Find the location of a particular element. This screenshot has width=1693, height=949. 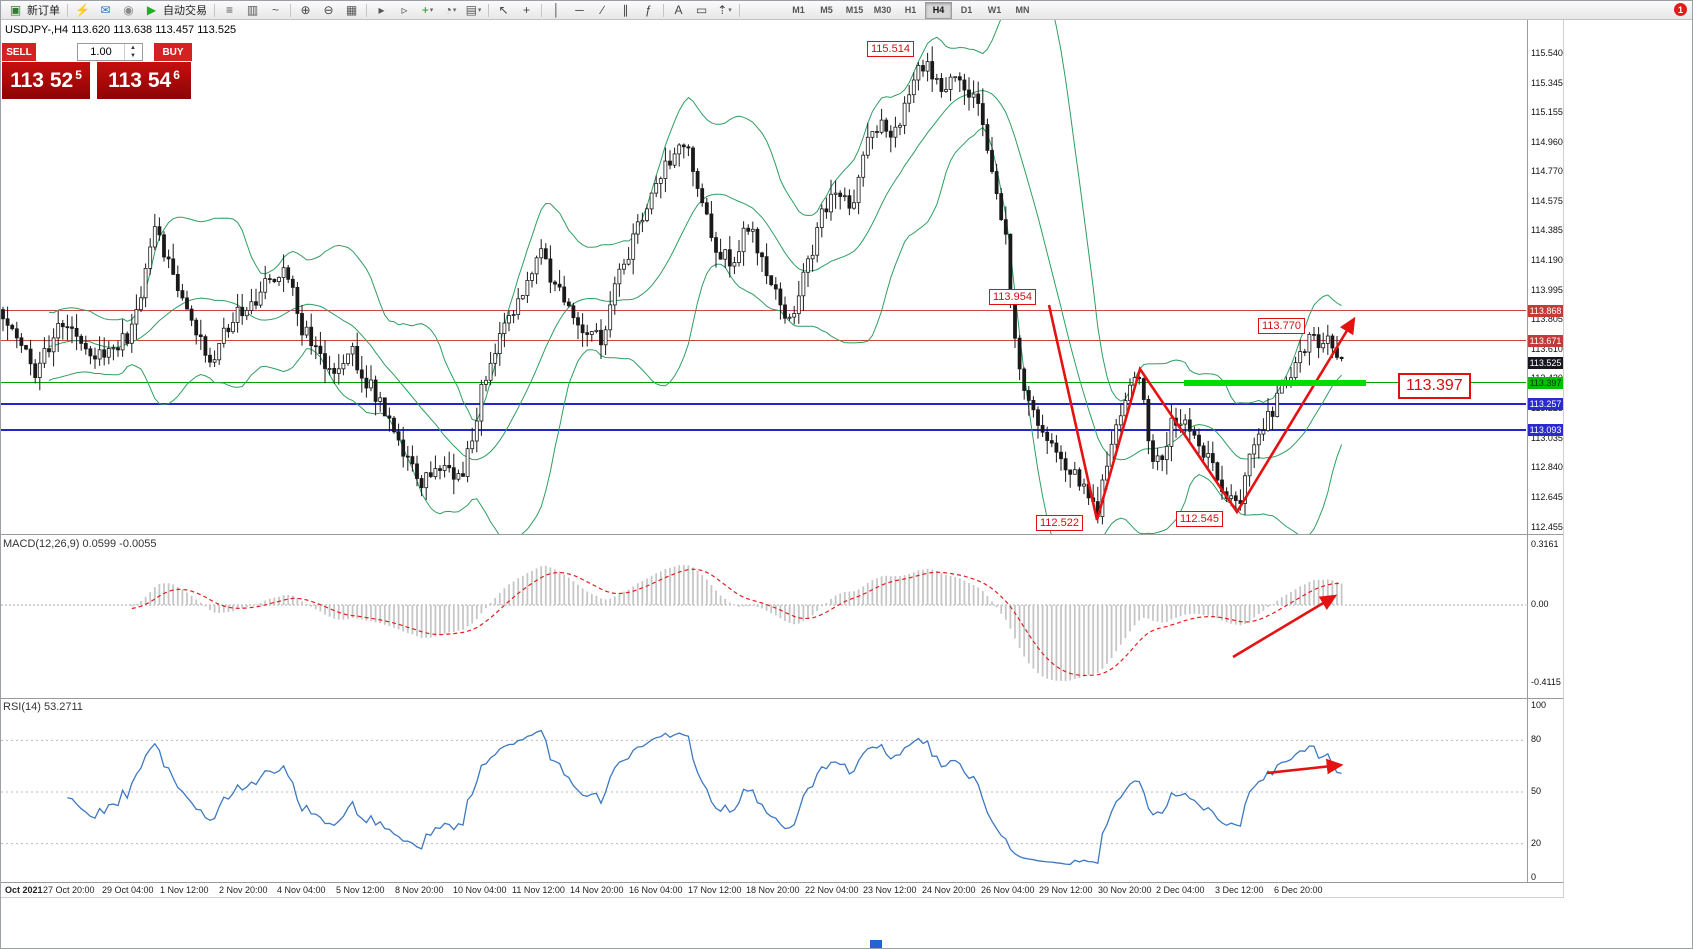

volume-up-button: ▲ is located at coordinates (133, 47).